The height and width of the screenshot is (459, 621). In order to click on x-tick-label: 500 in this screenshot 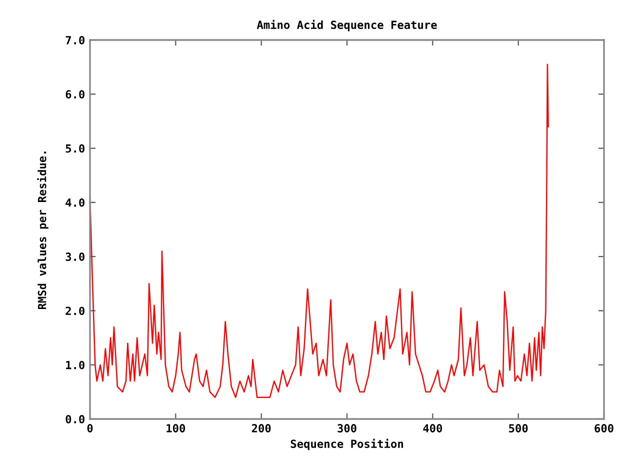, I will do `click(518, 428)`.